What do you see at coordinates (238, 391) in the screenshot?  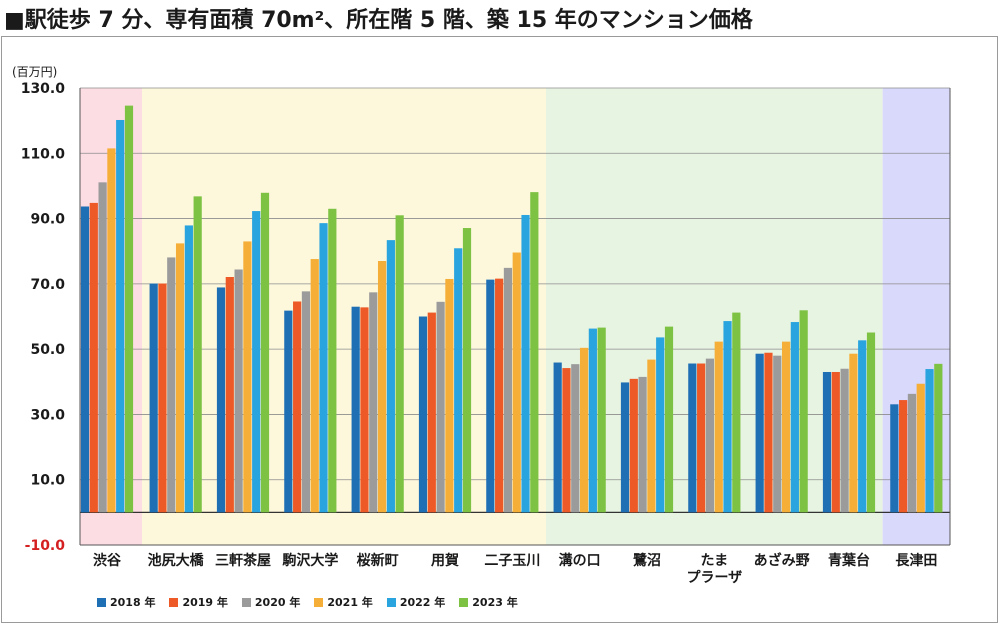 I see `bar-2020年-2` at bounding box center [238, 391].